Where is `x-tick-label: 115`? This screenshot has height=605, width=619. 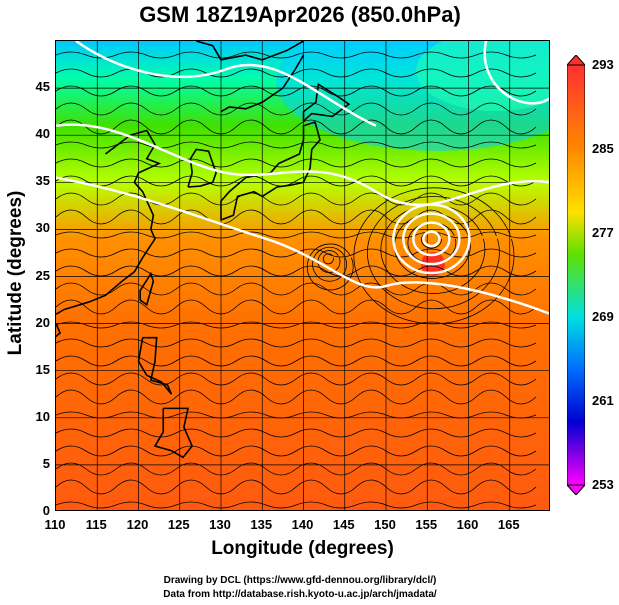 x-tick-label: 115 is located at coordinates (96, 524).